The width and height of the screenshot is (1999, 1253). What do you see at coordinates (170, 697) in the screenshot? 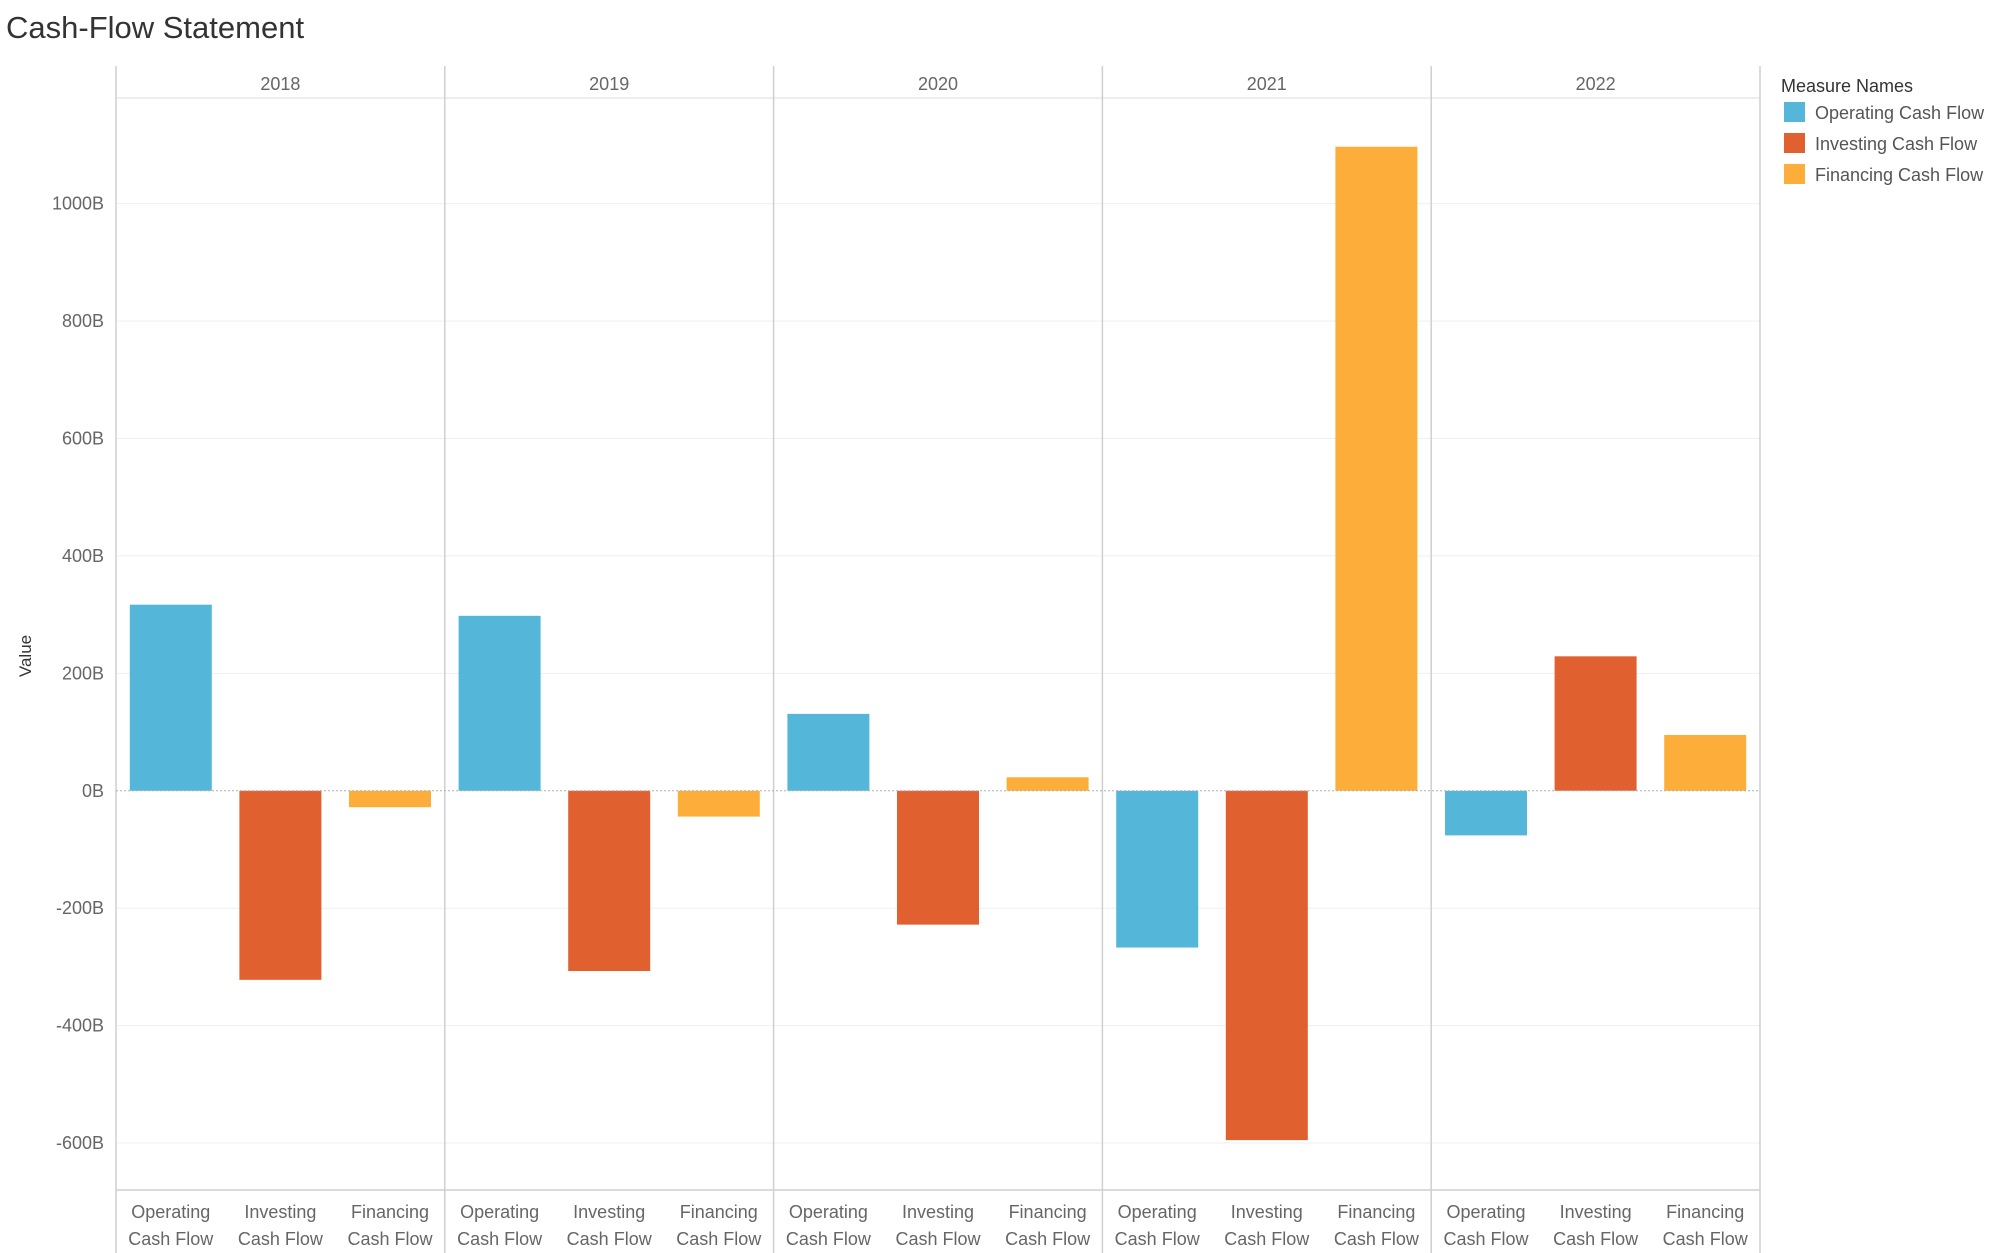
I see `bar-2018-operating` at bounding box center [170, 697].